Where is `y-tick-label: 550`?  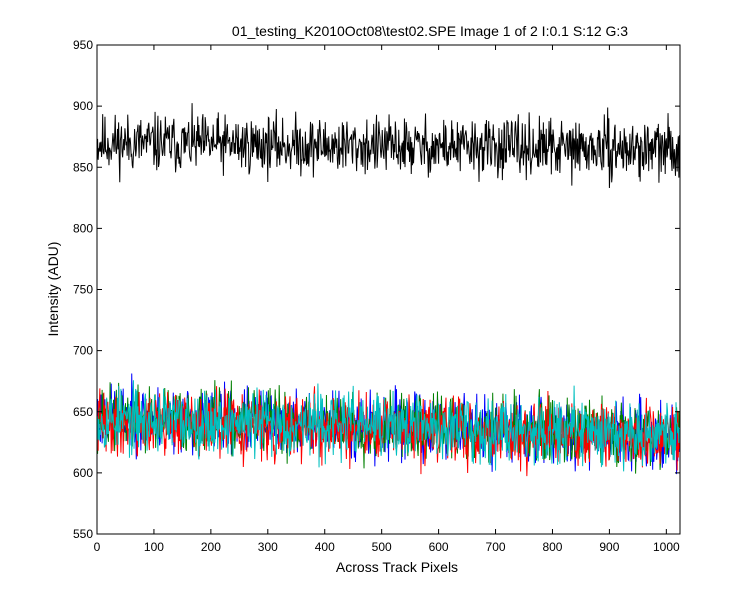 y-tick-label: 550 is located at coordinates (83, 534).